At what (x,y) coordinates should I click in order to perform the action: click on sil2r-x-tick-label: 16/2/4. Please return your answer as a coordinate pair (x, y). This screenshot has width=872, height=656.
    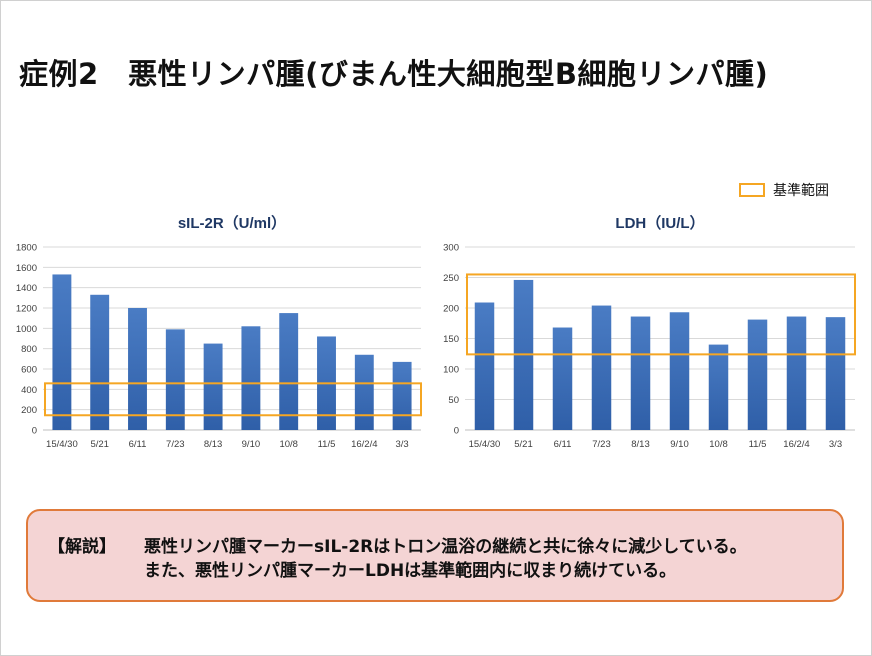
    Looking at the image, I should click on (364, 444).